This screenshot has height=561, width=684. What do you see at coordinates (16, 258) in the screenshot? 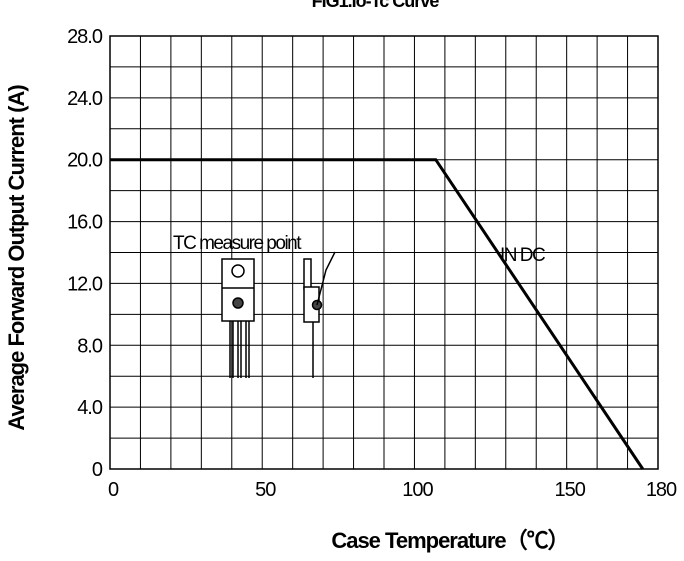
I see `y-axis-label: Average Forward Output Current (A)` at bounding box center [16, 258].